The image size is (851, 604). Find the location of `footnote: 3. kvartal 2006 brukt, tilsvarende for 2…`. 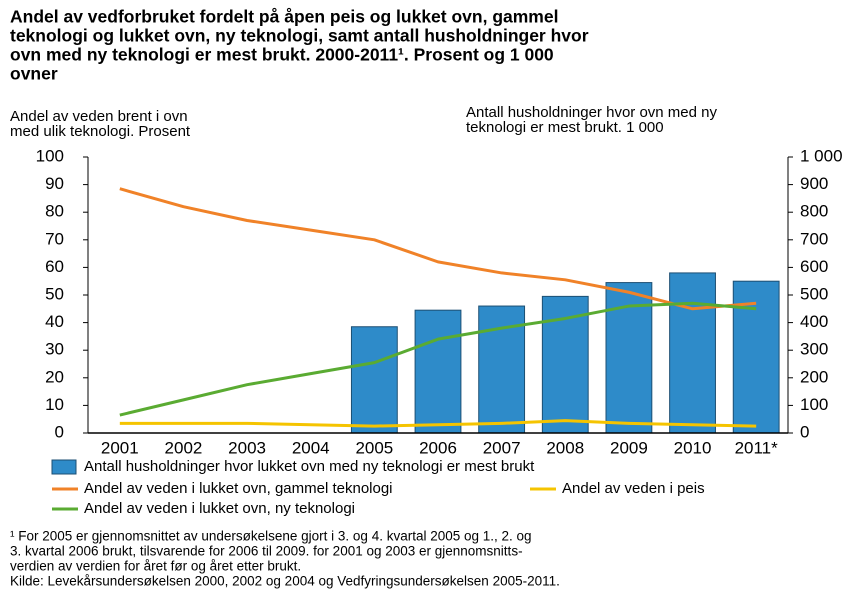

footnote: 3. kvartal 2006 brukt, tilsvarende for 2… is located at coordinates (266, 551).